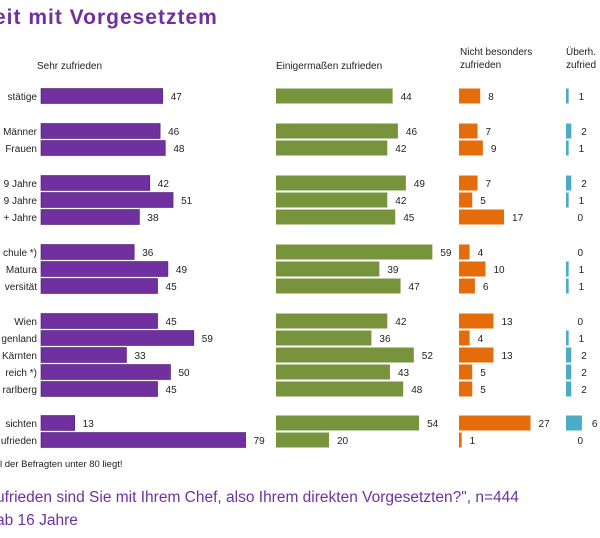 This screenshot has width=600, height=538. What do you see at coordinates (21, 184) in the screenshot?
I see `category-label: 9 Jahre` at bounding box center [21, 184].